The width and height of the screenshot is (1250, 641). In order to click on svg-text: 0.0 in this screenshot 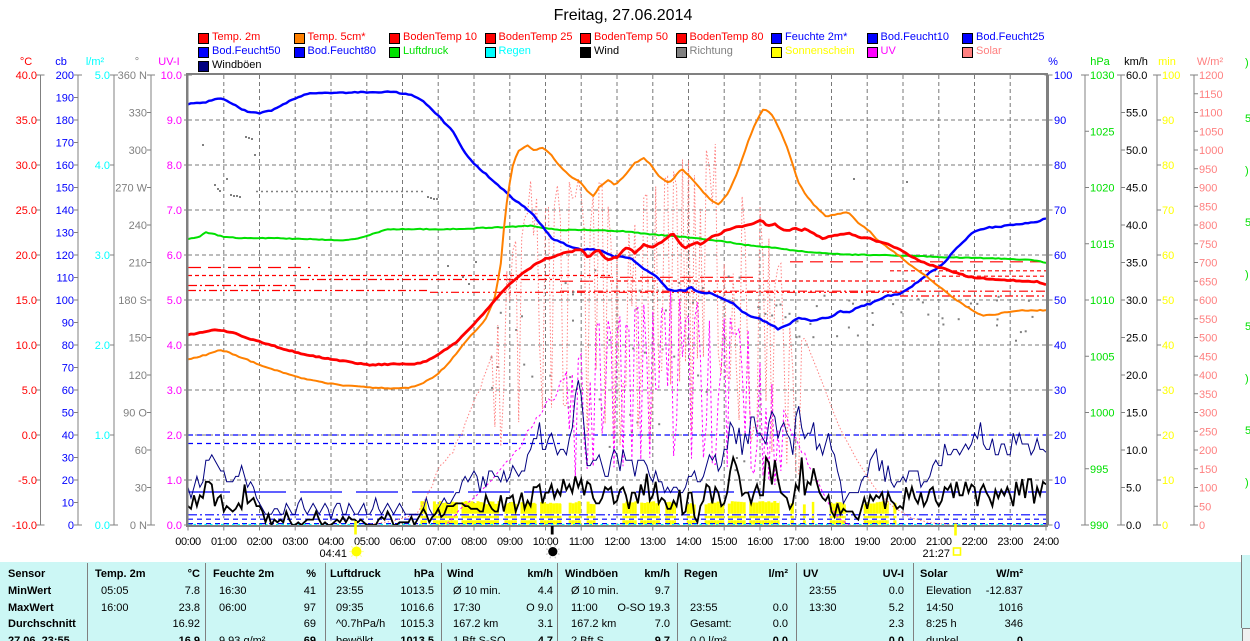, I will do `click(102, 526)`.